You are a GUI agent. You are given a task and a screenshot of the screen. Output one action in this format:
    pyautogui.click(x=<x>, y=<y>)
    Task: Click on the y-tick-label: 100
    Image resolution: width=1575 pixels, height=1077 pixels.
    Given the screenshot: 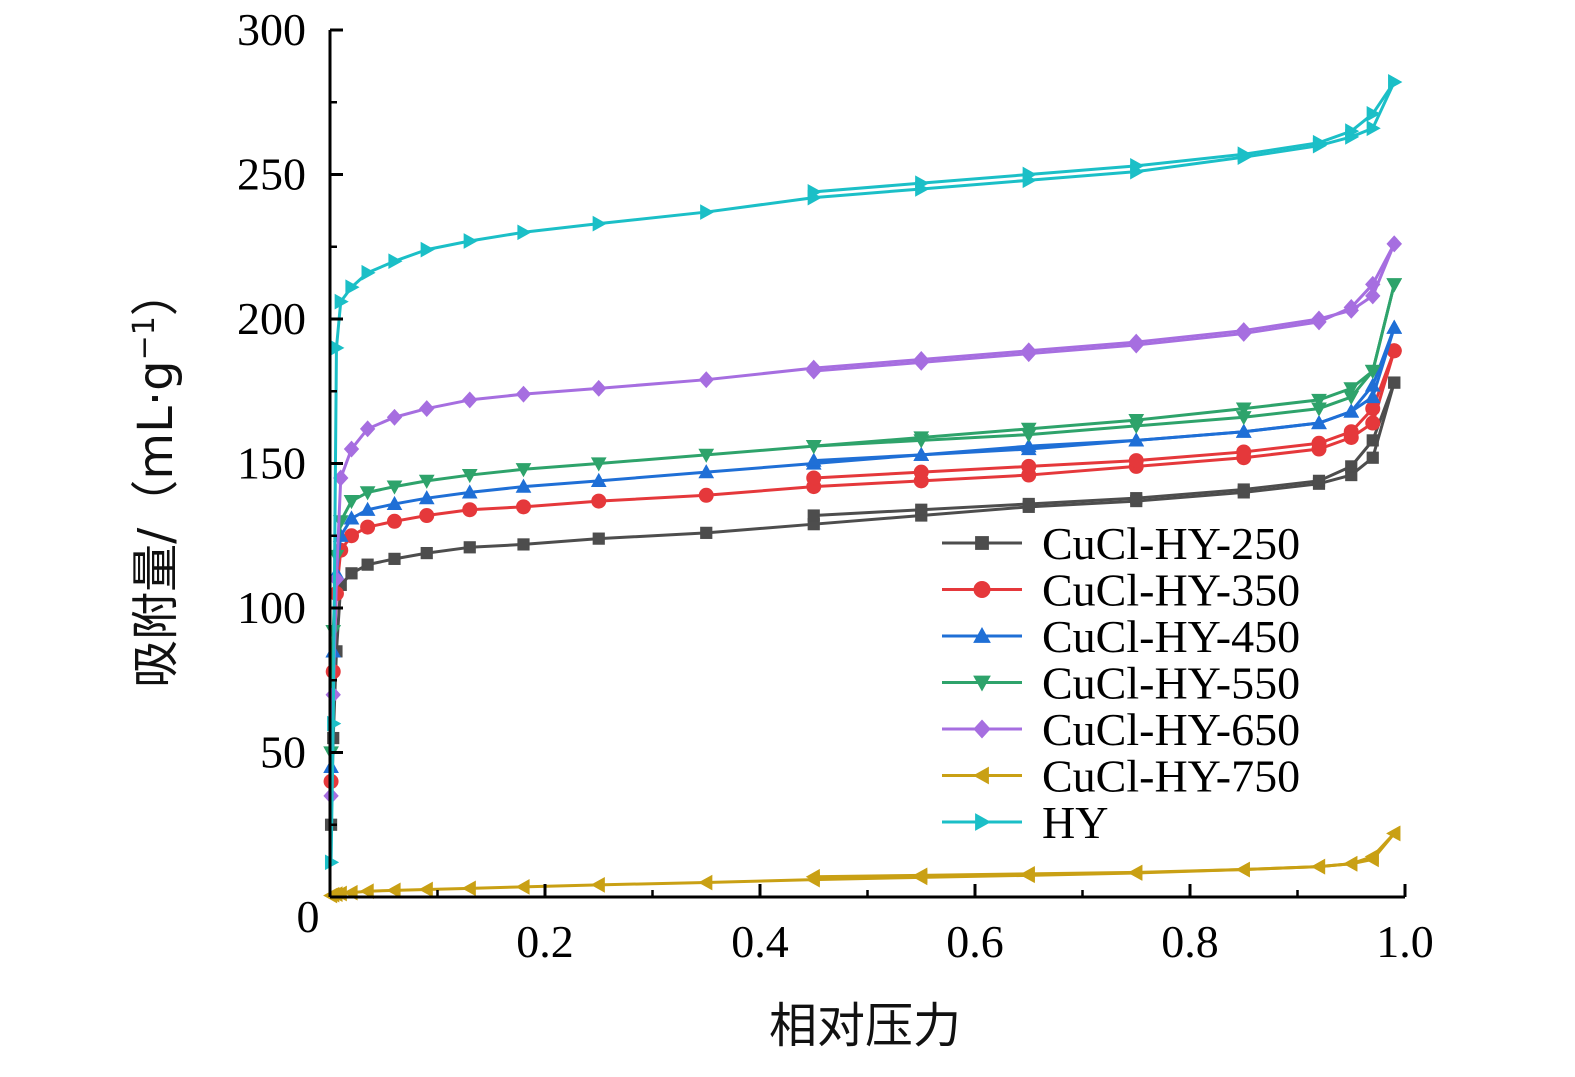 What is the action you would take?
    pyautogui.click(x=271, y=607)
    